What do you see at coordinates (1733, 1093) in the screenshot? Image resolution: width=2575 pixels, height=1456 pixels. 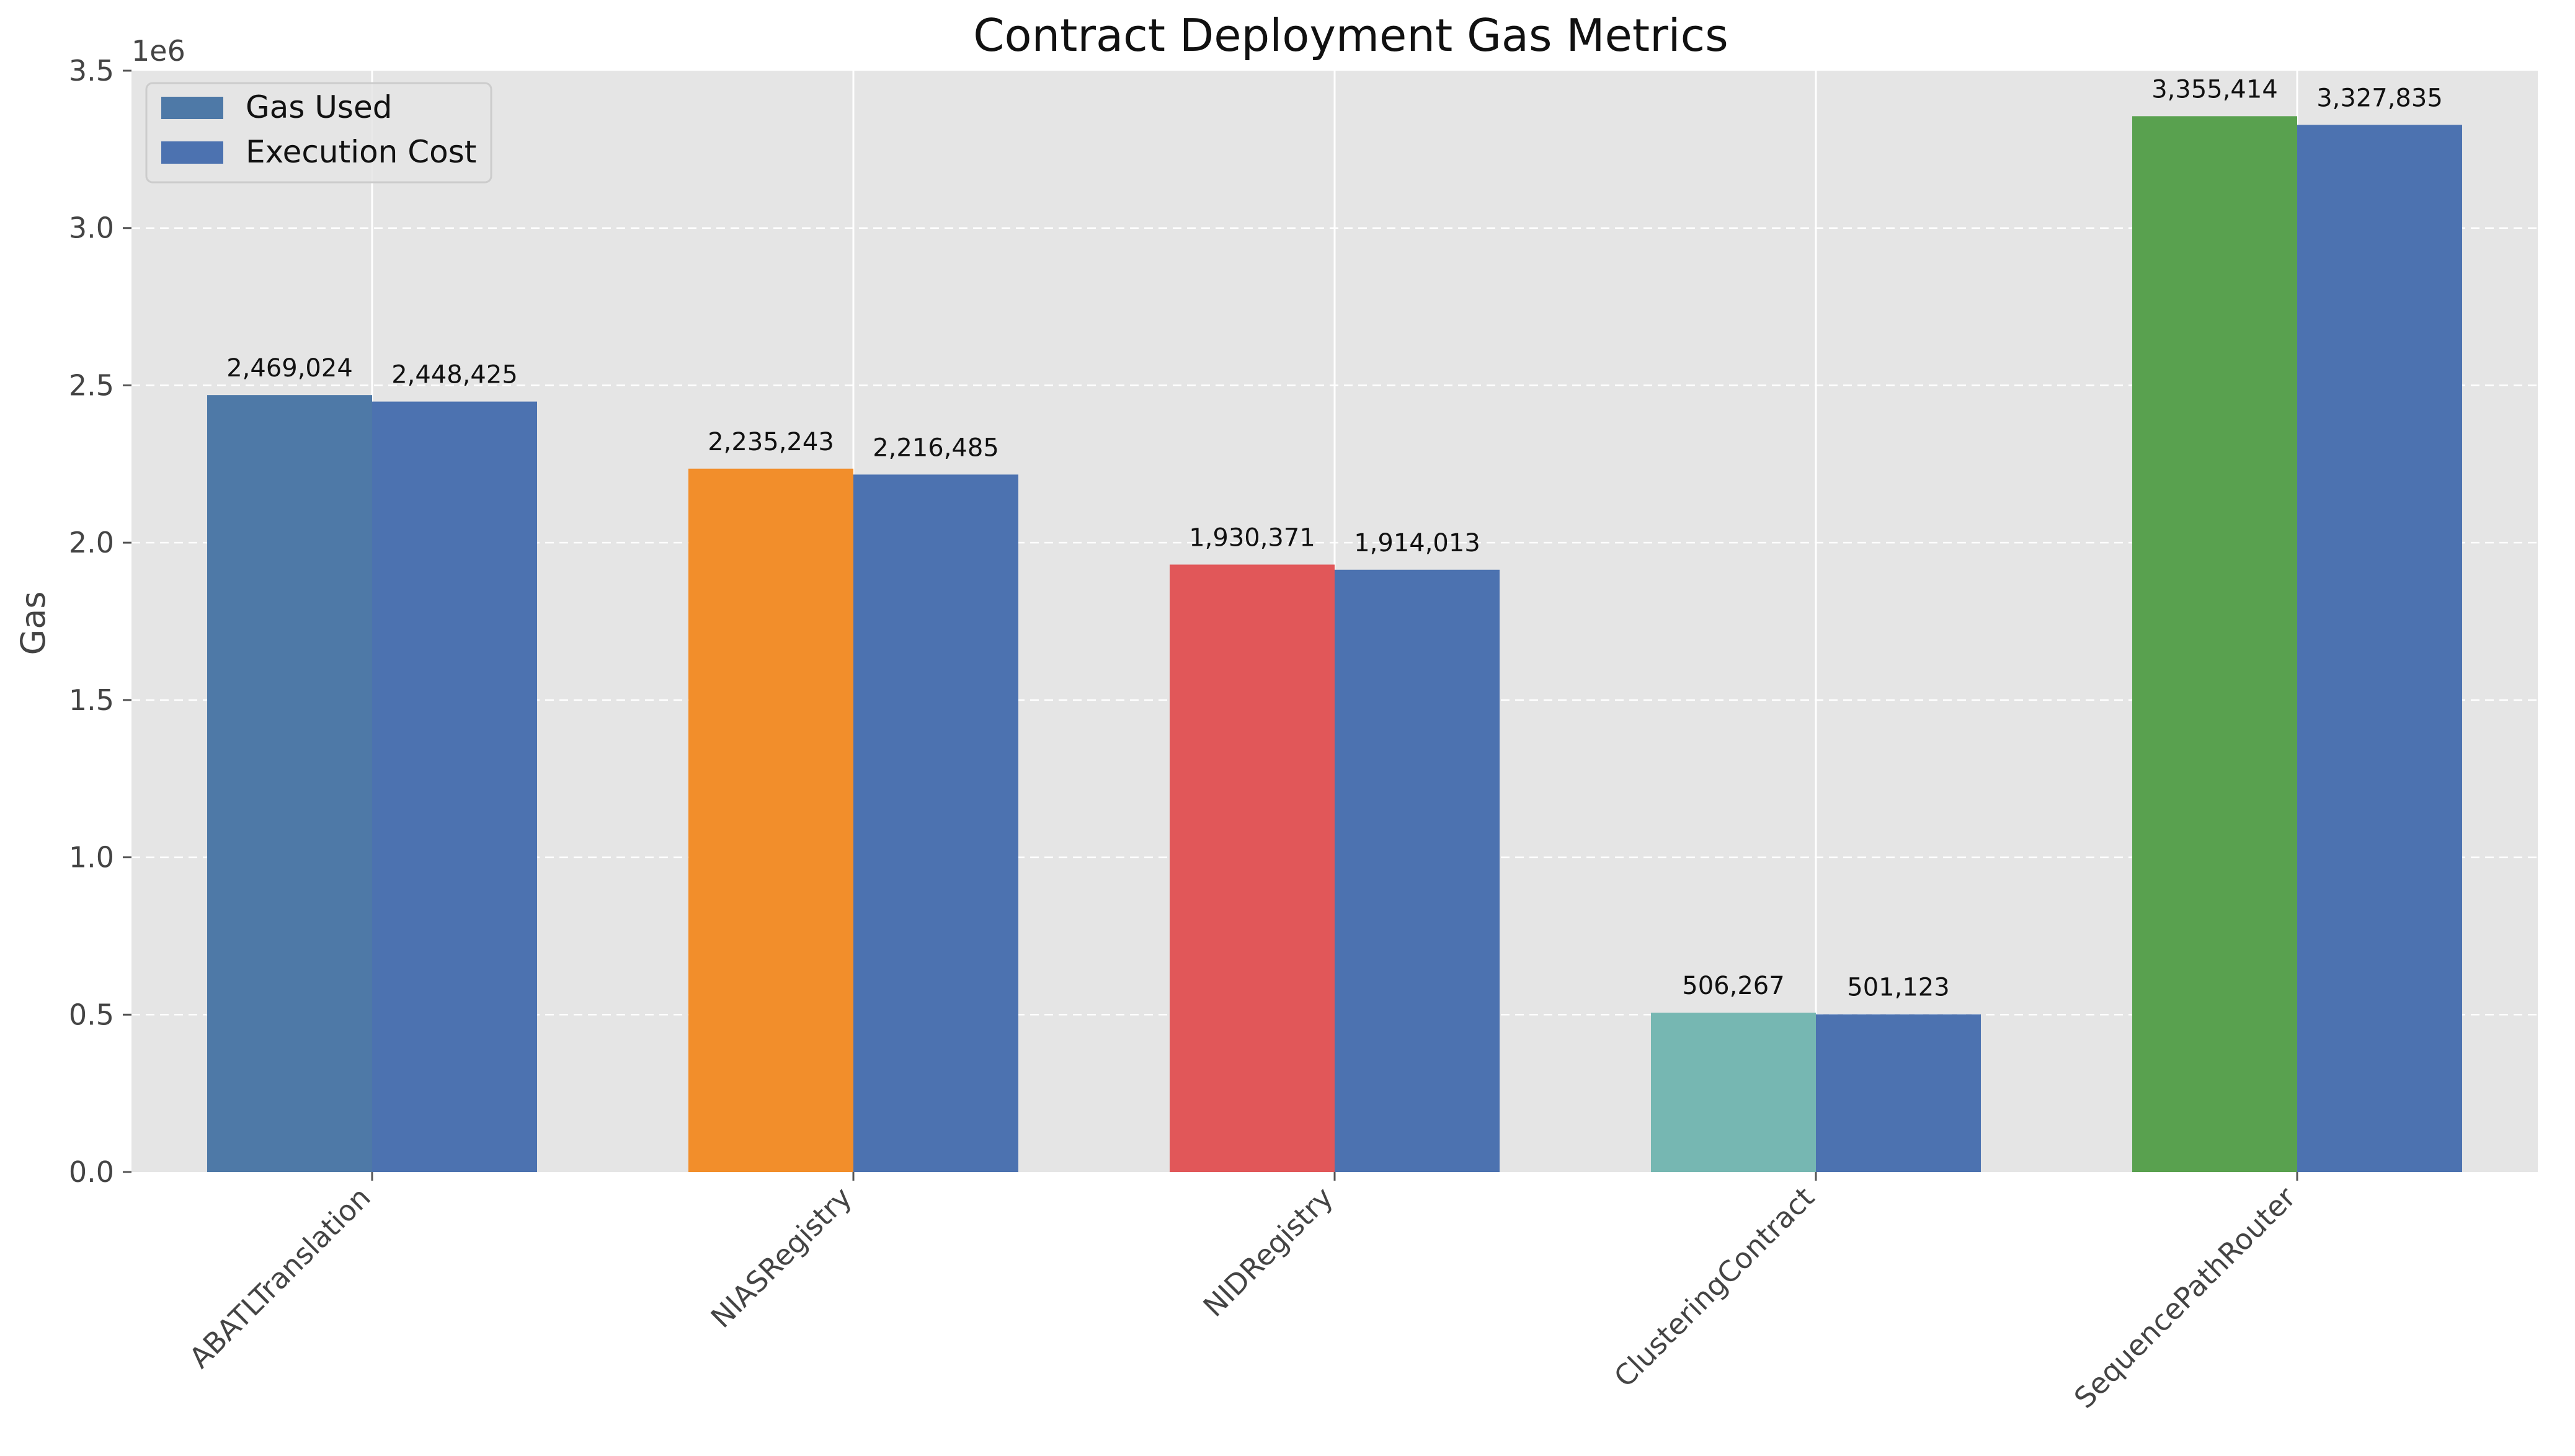 I see `bar-gas-used-clusteringcontract` at bounding box center [1733, 1093].